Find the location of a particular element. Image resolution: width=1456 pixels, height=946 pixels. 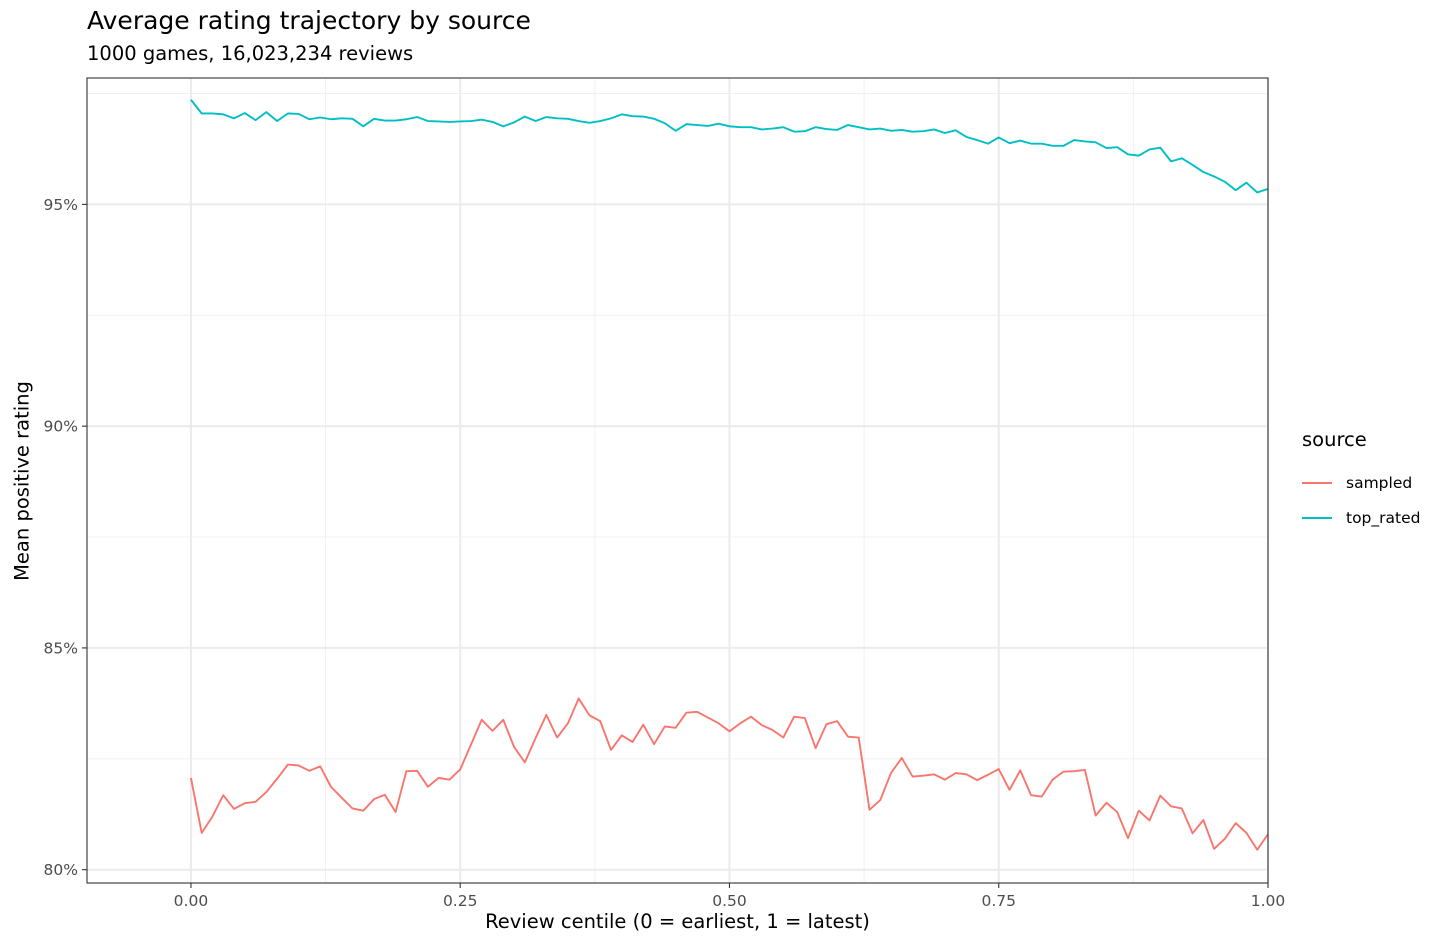

x-tick-label: 0.00 is located at coordinates (191, 901).